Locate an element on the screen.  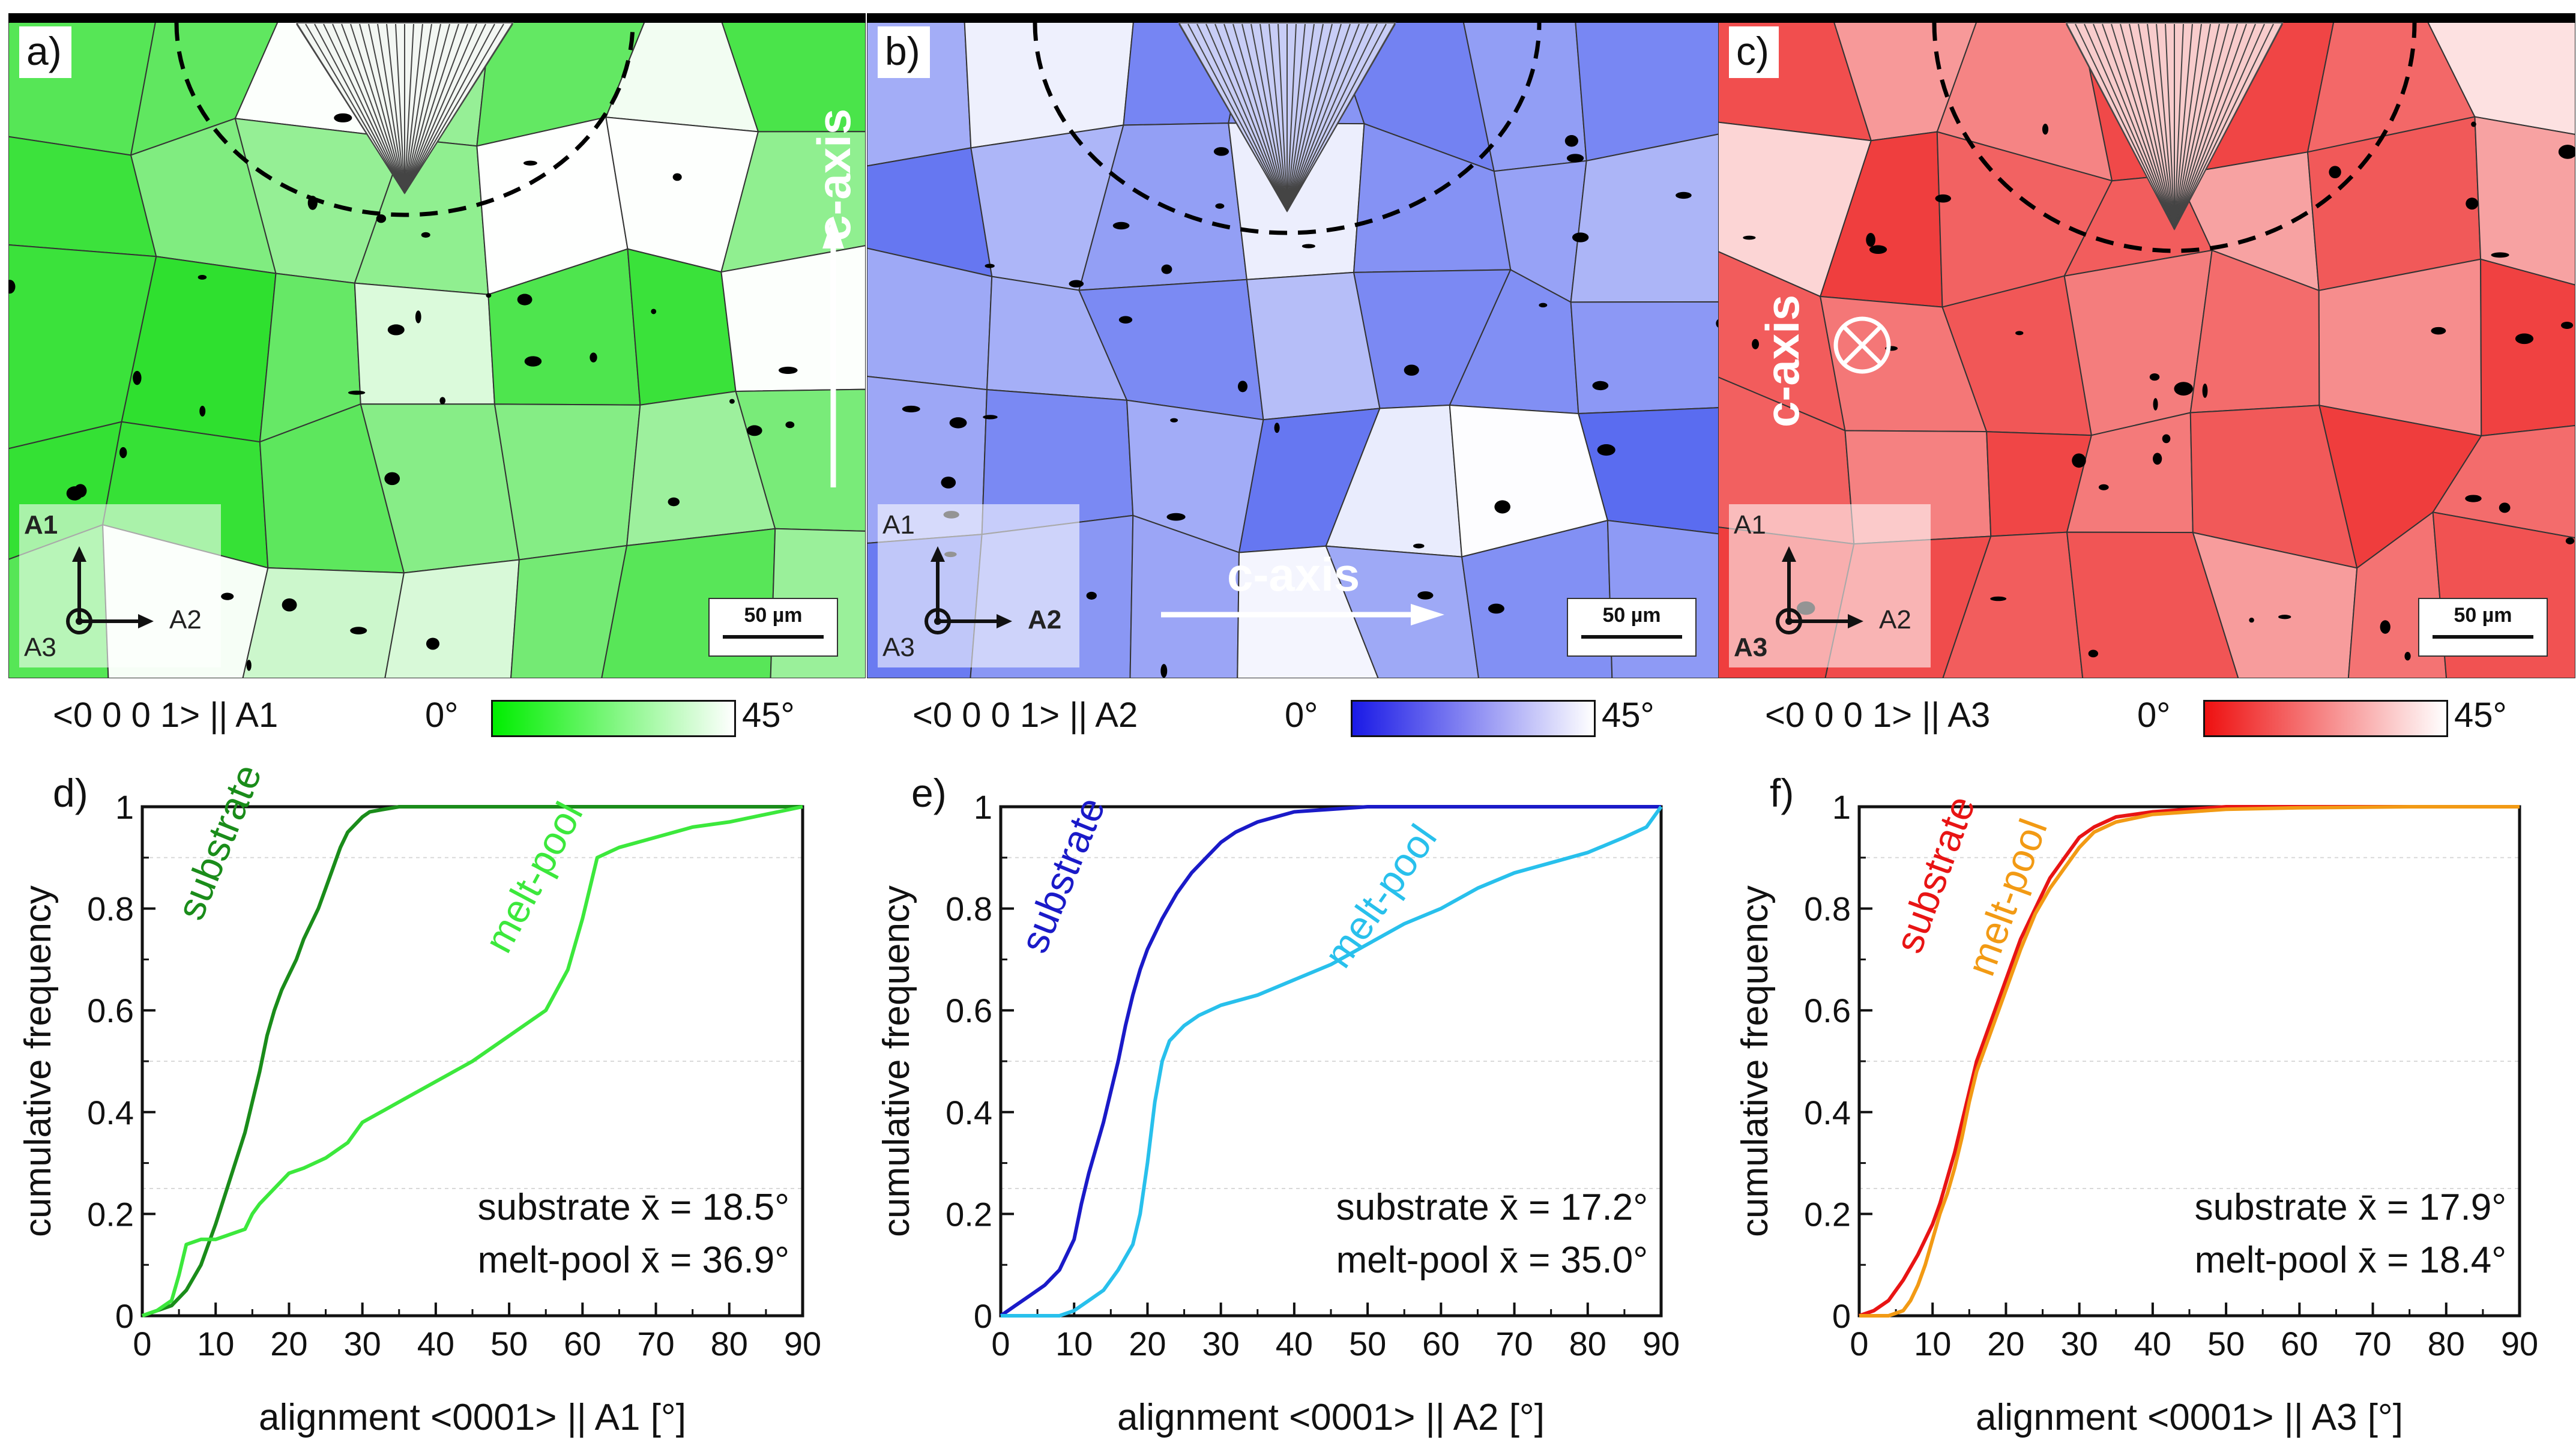
x-axis-label: alignment <0001> || A3 [°] is located at coordinates (2189, 1417).